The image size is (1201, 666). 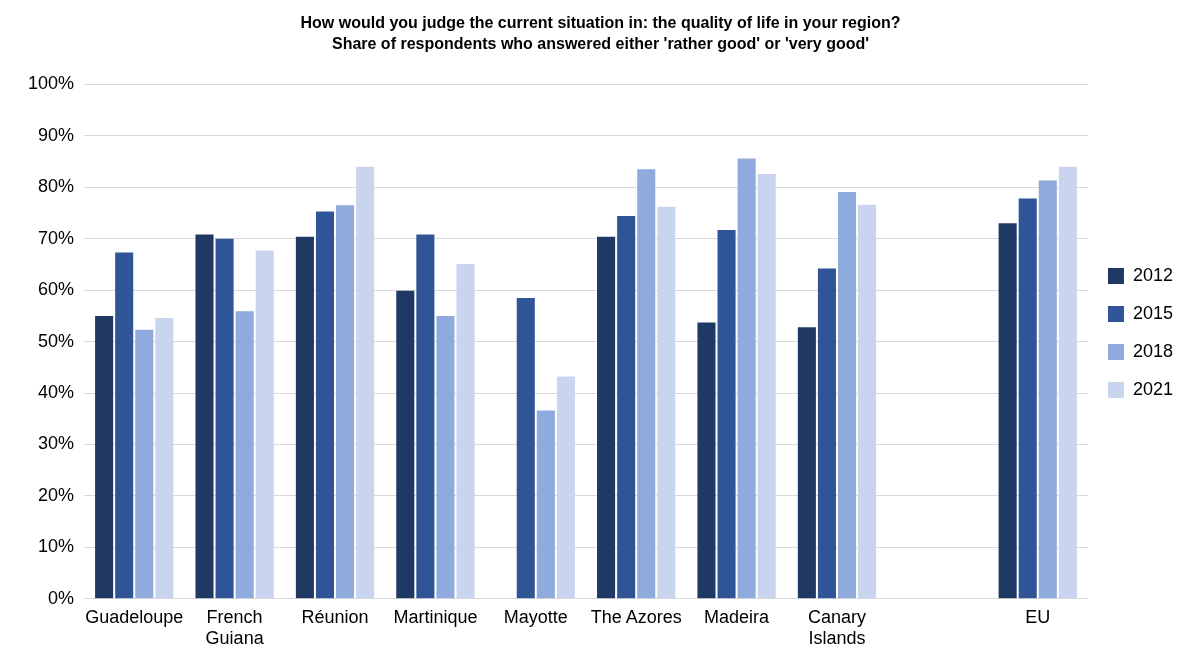 What do you see at coordinates (1152, 350) in the screenshot?
I see `legend-label: 2018` at bounding box center [1152, 350].